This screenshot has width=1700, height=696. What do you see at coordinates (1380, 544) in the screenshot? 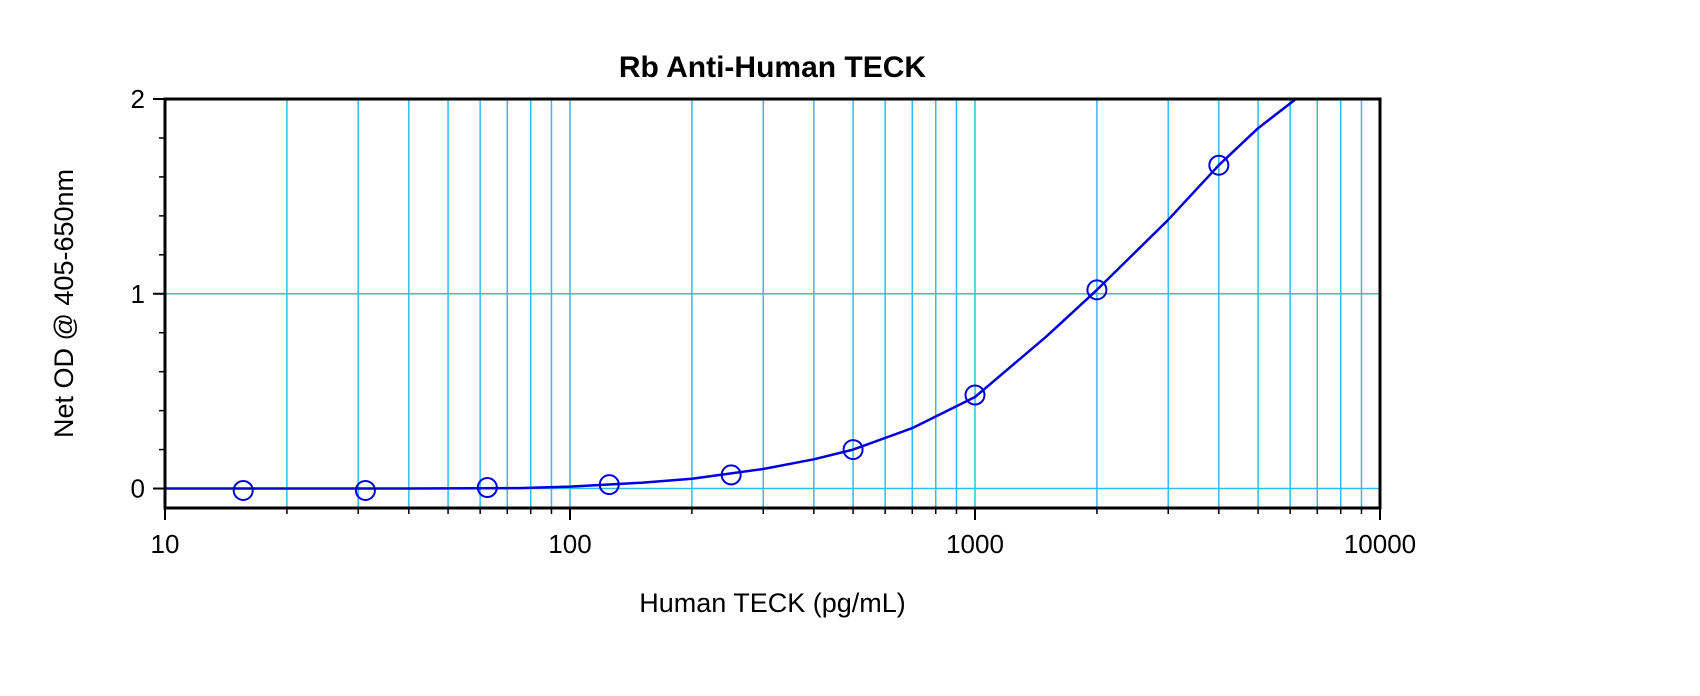
I see `x-tick-label: 10000` at bounding box center [1380, 544].